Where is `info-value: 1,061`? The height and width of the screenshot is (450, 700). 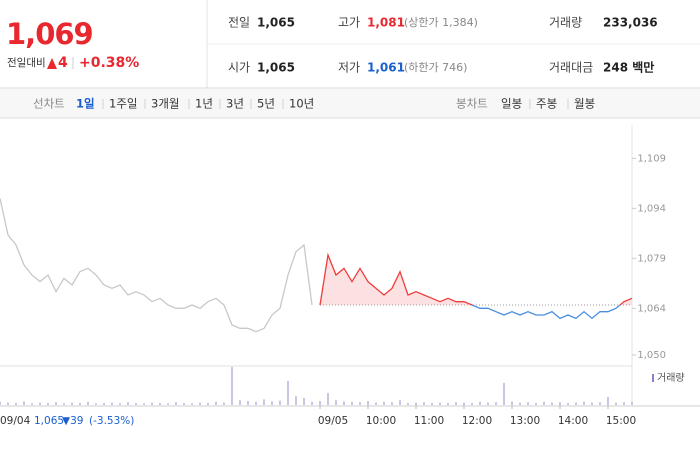
info-value: 1,061 is located at coordinates (386, 68).